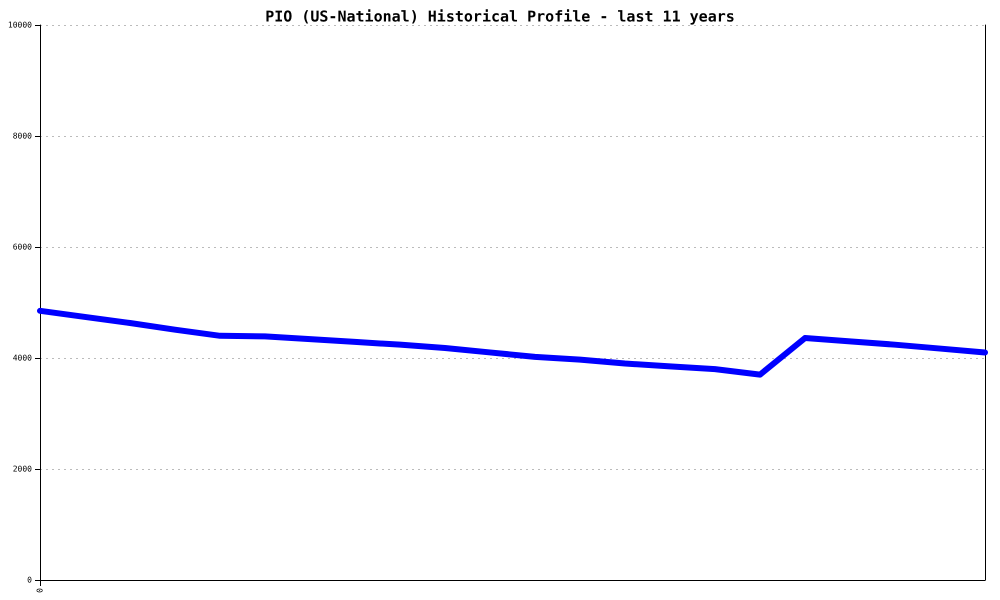 This screenshot has width=1000, height=600. I want to click on chart-title: PIO (US-National) Historical Profile - last 11 years, so click(500, 17).